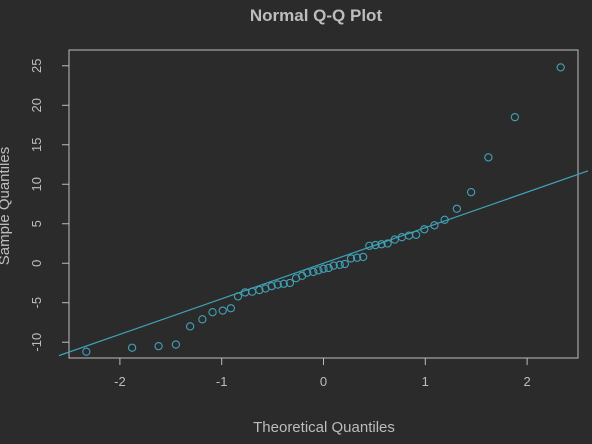  Describe the element at coordinates (36, 145) in the screenshot. I see `y-tick-label: 15` at that location.